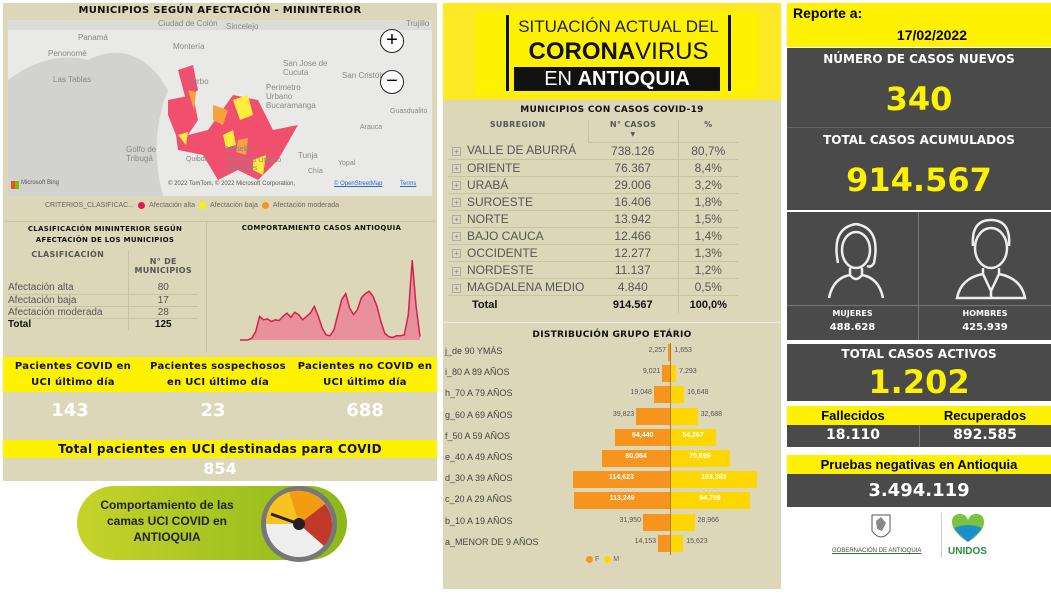  Describe the element at coordinates (242, 26) in the screenshot. I see `map-label: Sincelejo` at that location.